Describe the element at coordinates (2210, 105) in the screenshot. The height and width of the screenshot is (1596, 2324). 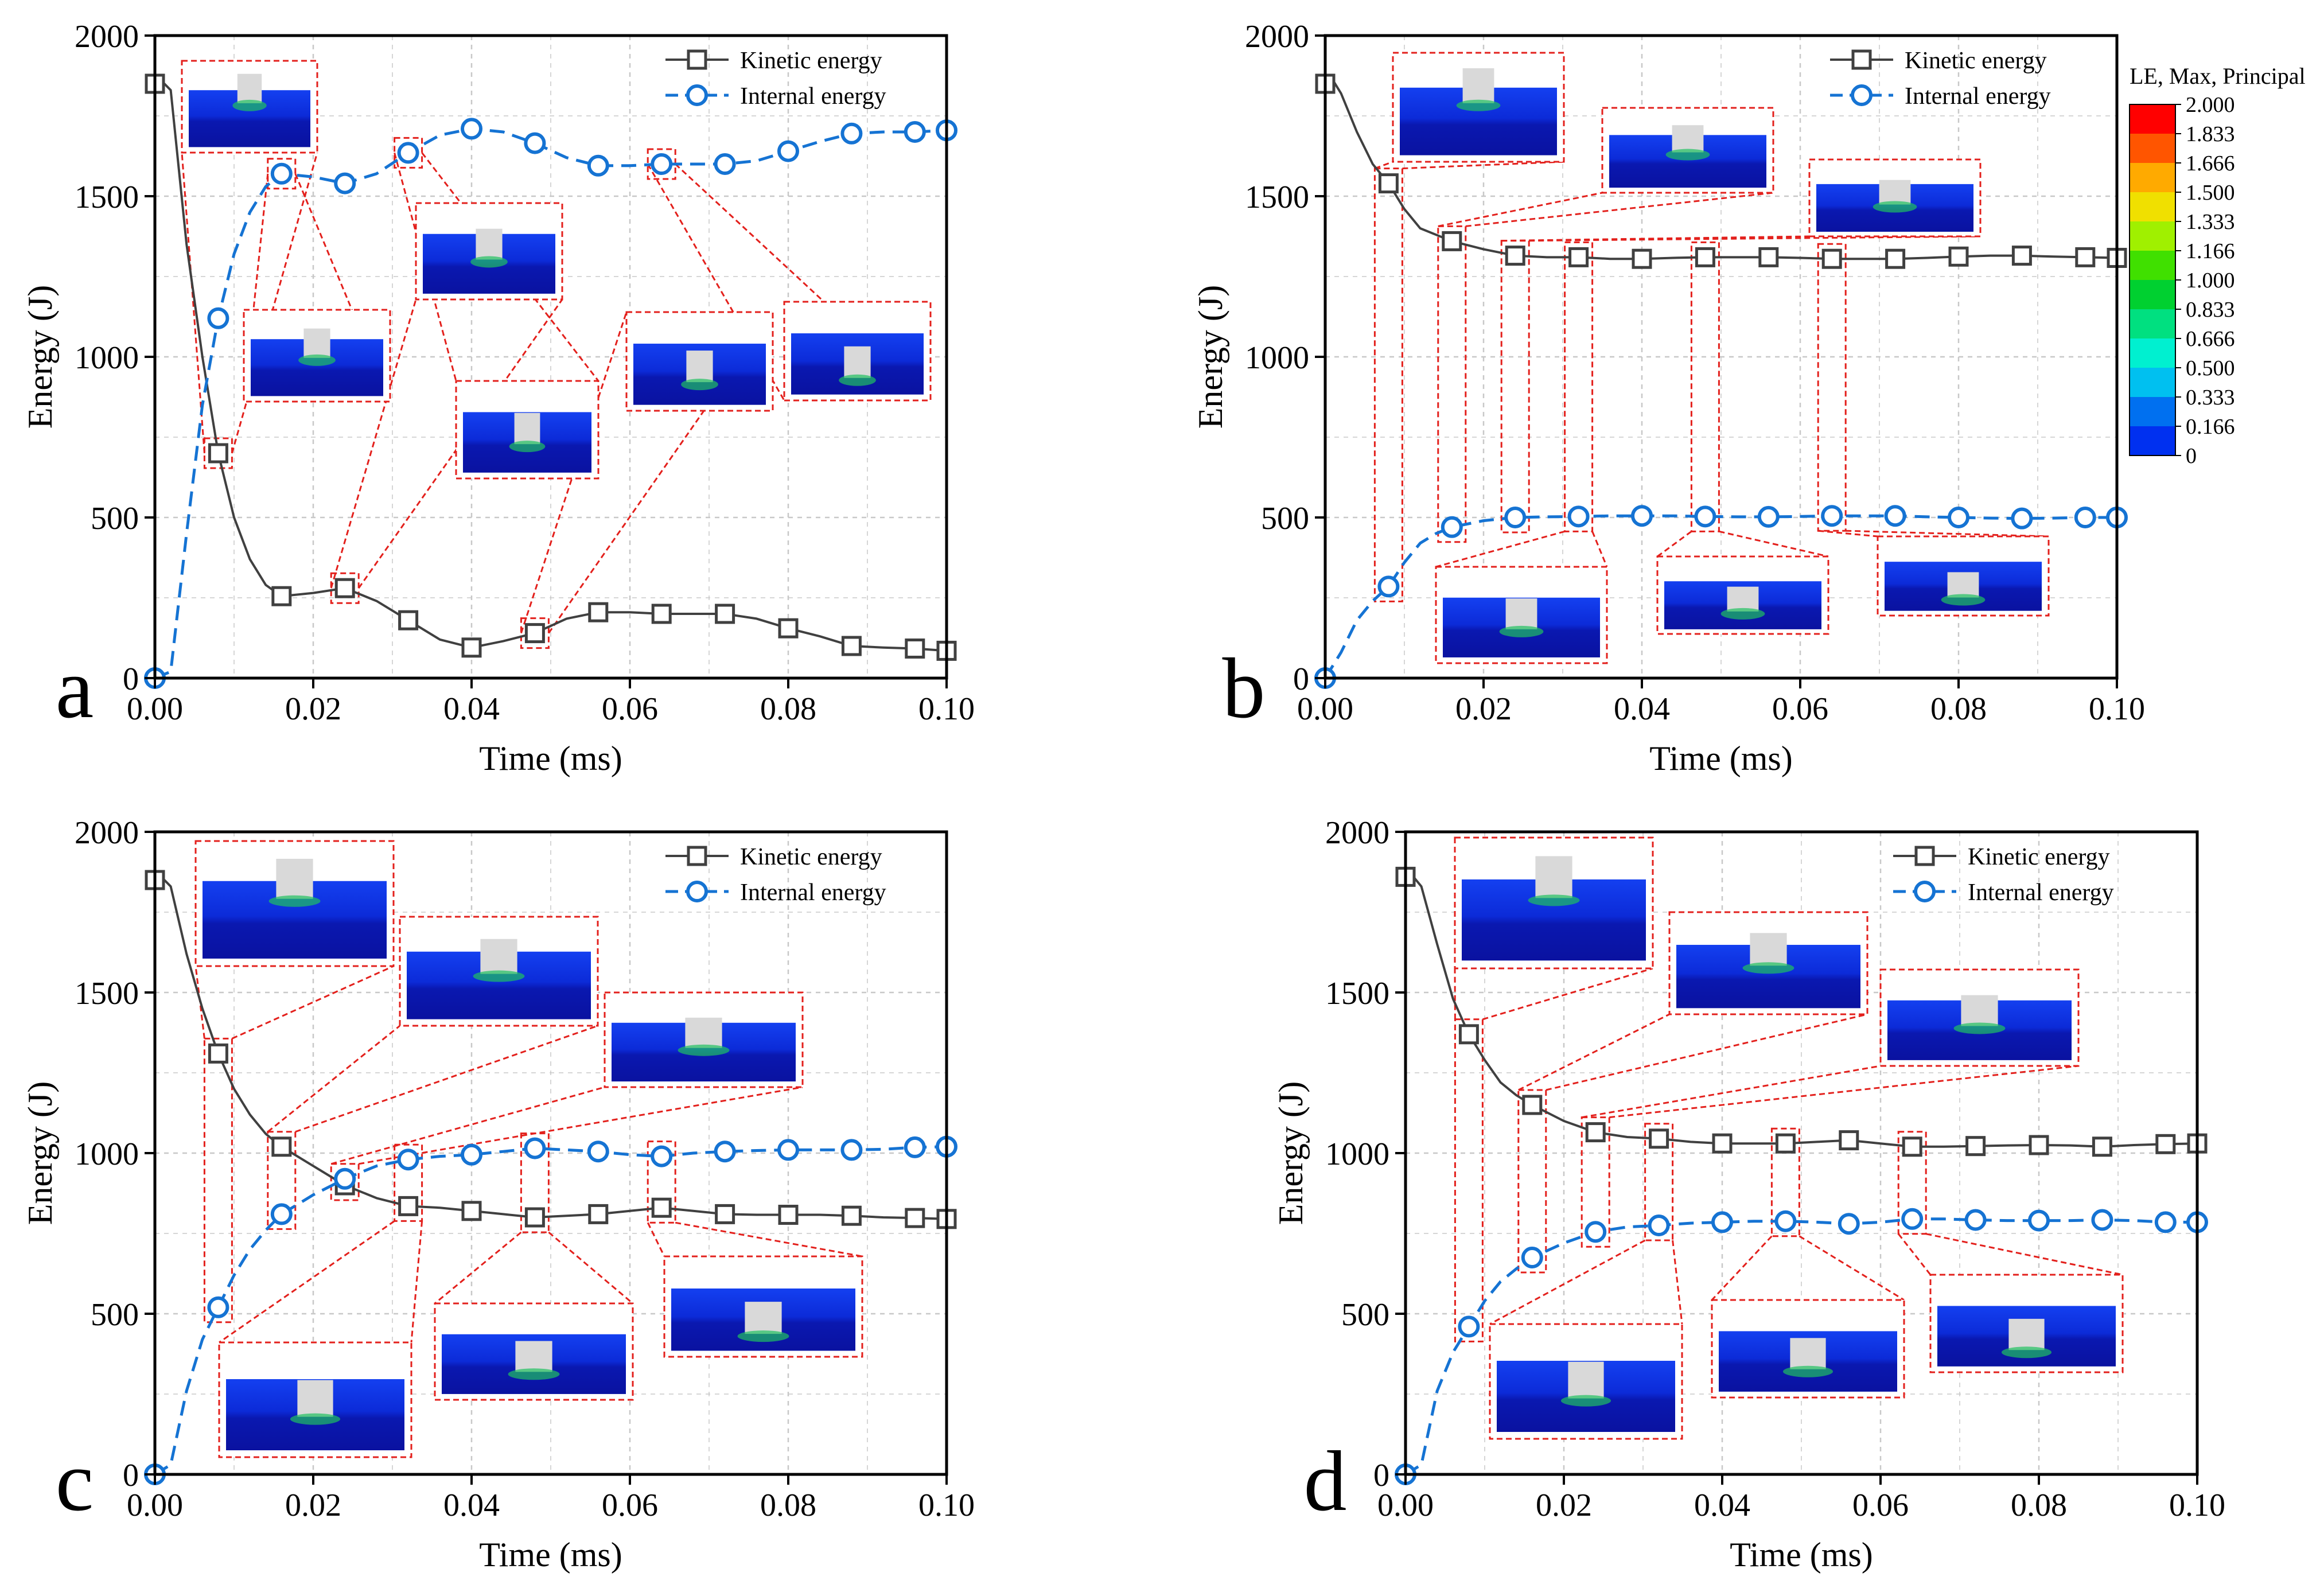
I see `colorbar-level-label: 2.000` at that location.